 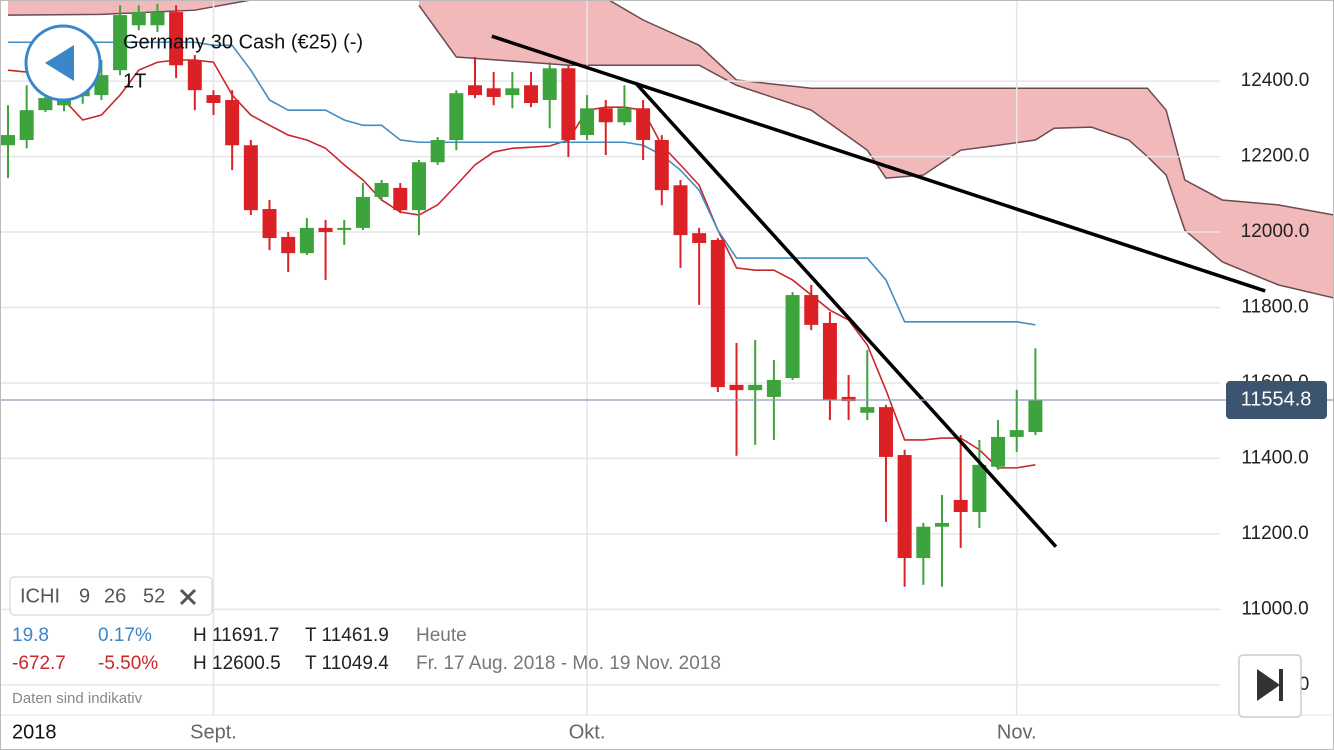 I want to click on y-tick-label: 11200.0, so click(x=1274, y=533).